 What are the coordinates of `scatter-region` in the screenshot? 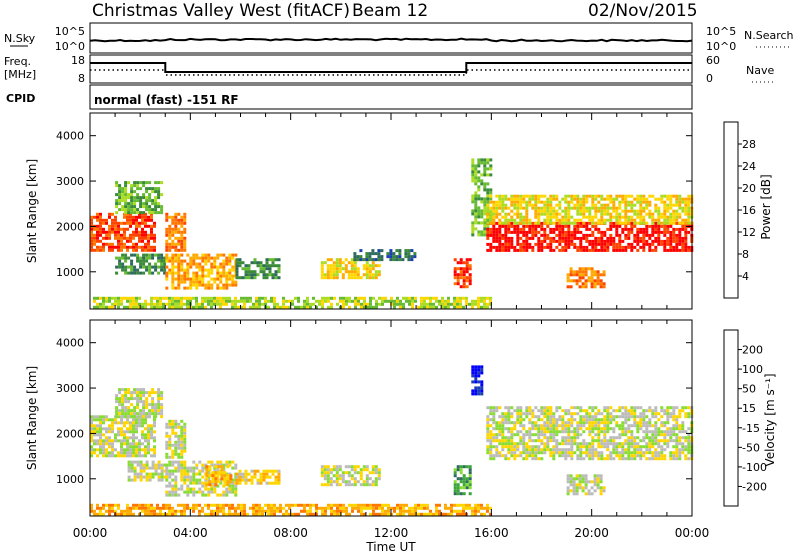 It's located at (139, 198).